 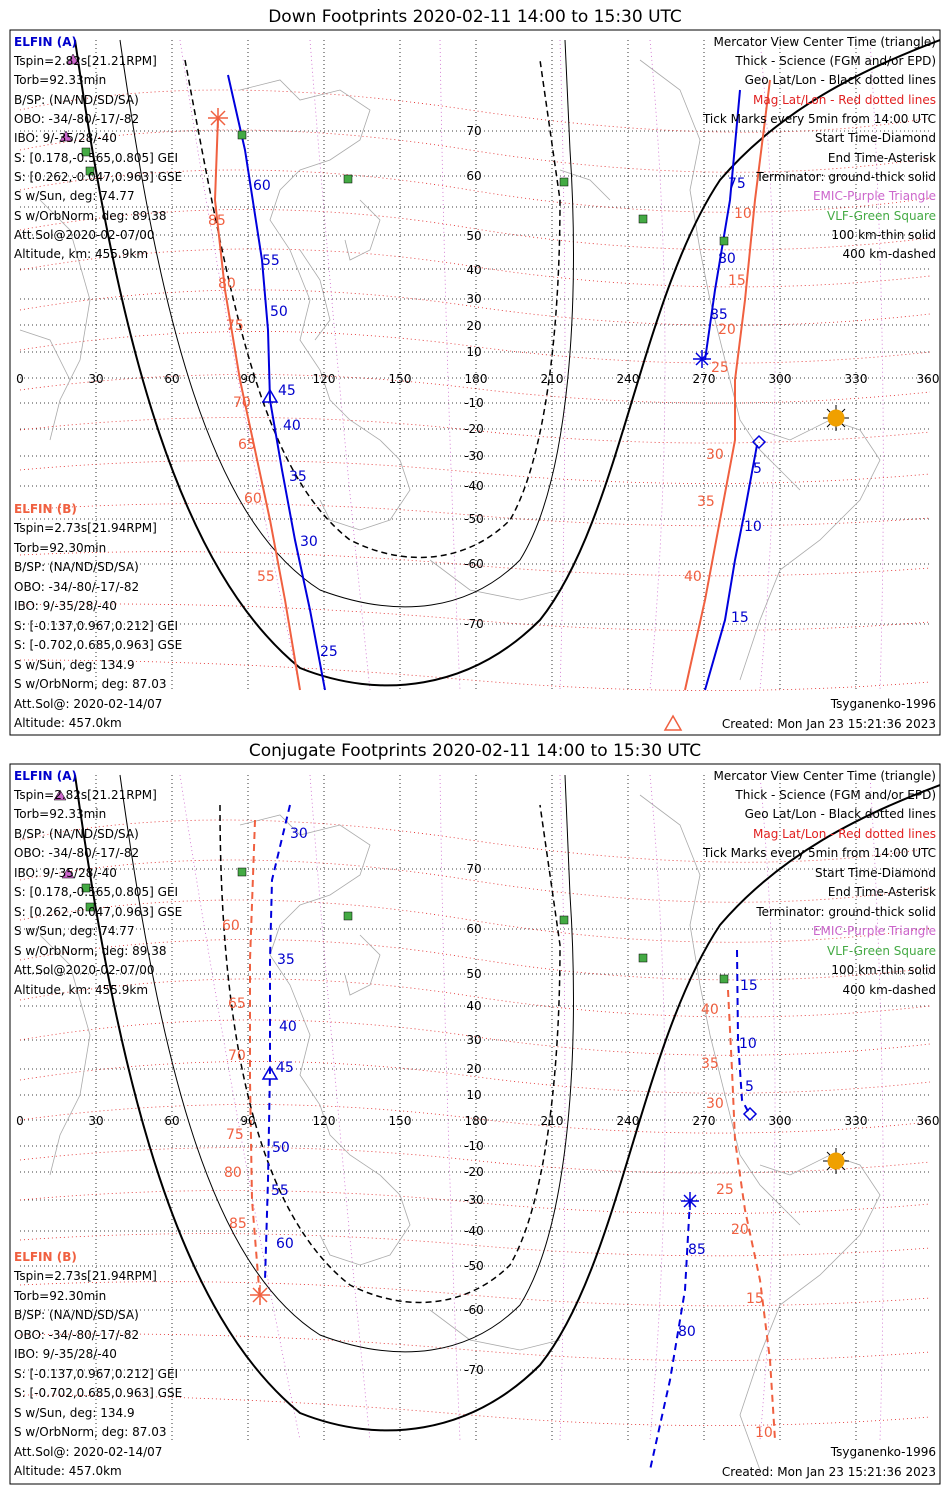 I want to click on info-line: Tspin=2.73s[21.94RPM], so click(x=85, y=1276).